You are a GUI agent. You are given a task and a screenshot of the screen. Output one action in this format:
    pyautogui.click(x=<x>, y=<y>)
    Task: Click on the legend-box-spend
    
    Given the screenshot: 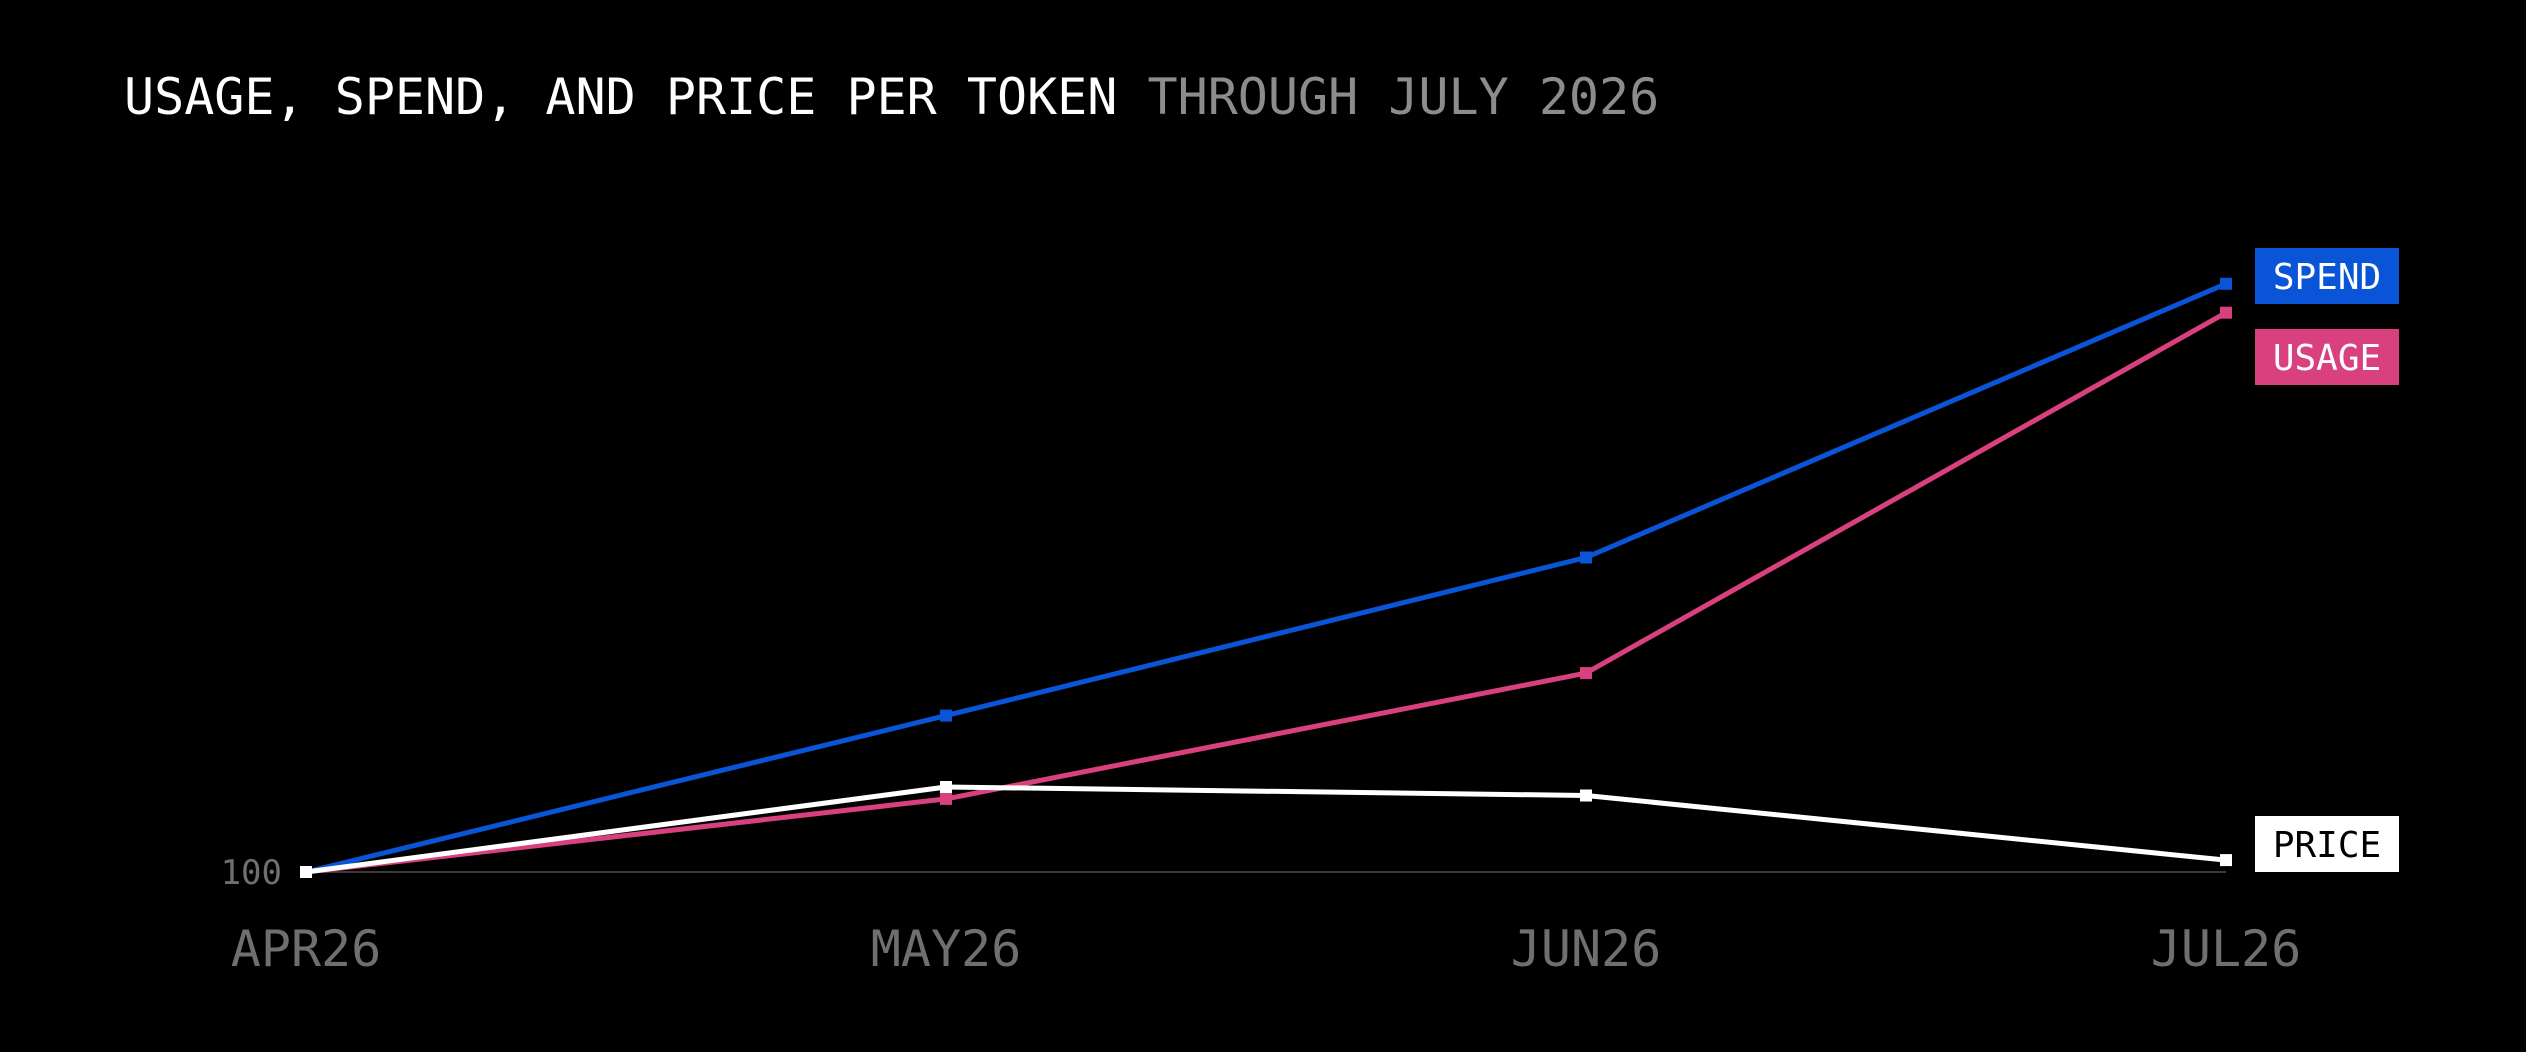 What is the action you would take?
    pyautogui.click(x=2327, y=276)
    